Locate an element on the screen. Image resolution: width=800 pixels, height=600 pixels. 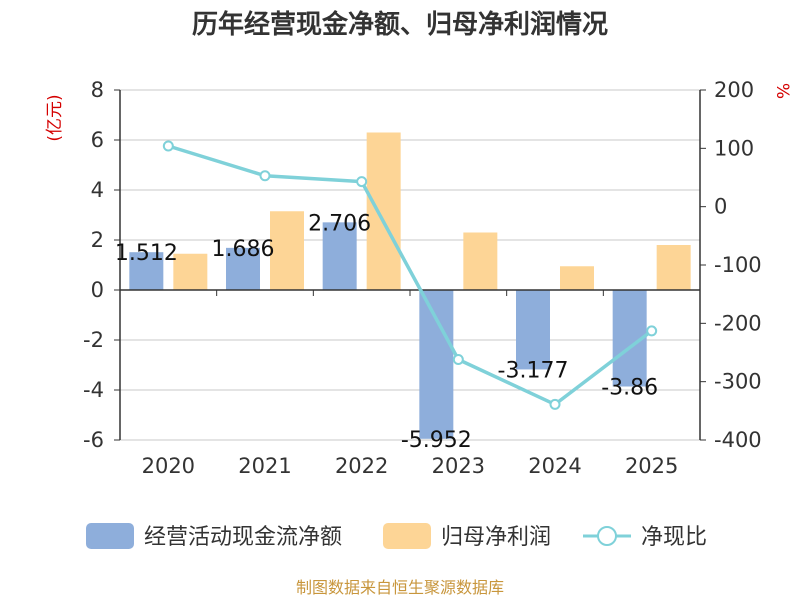
legend: 经营活动现金流净额 归母净利润 净现比 is located at coordinates (396, 536).